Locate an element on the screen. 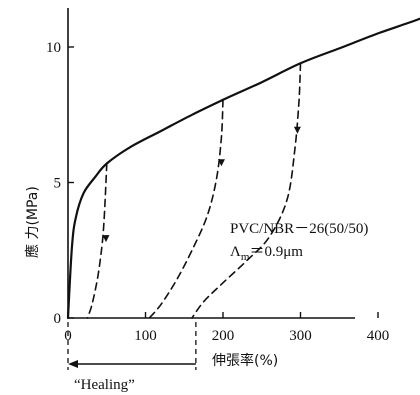  annotation-line1: PVC/NBR－26(50/50) is located at coordinates (299, 229).